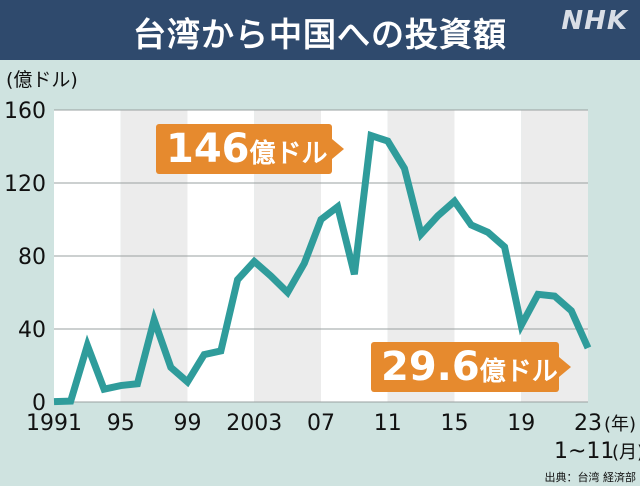 Image resolution: width=640 pixels, height=486 pixels. Describe the element at coordinates (521, 423) in the screenshot. I see `x-tick-label: 19` at that location.